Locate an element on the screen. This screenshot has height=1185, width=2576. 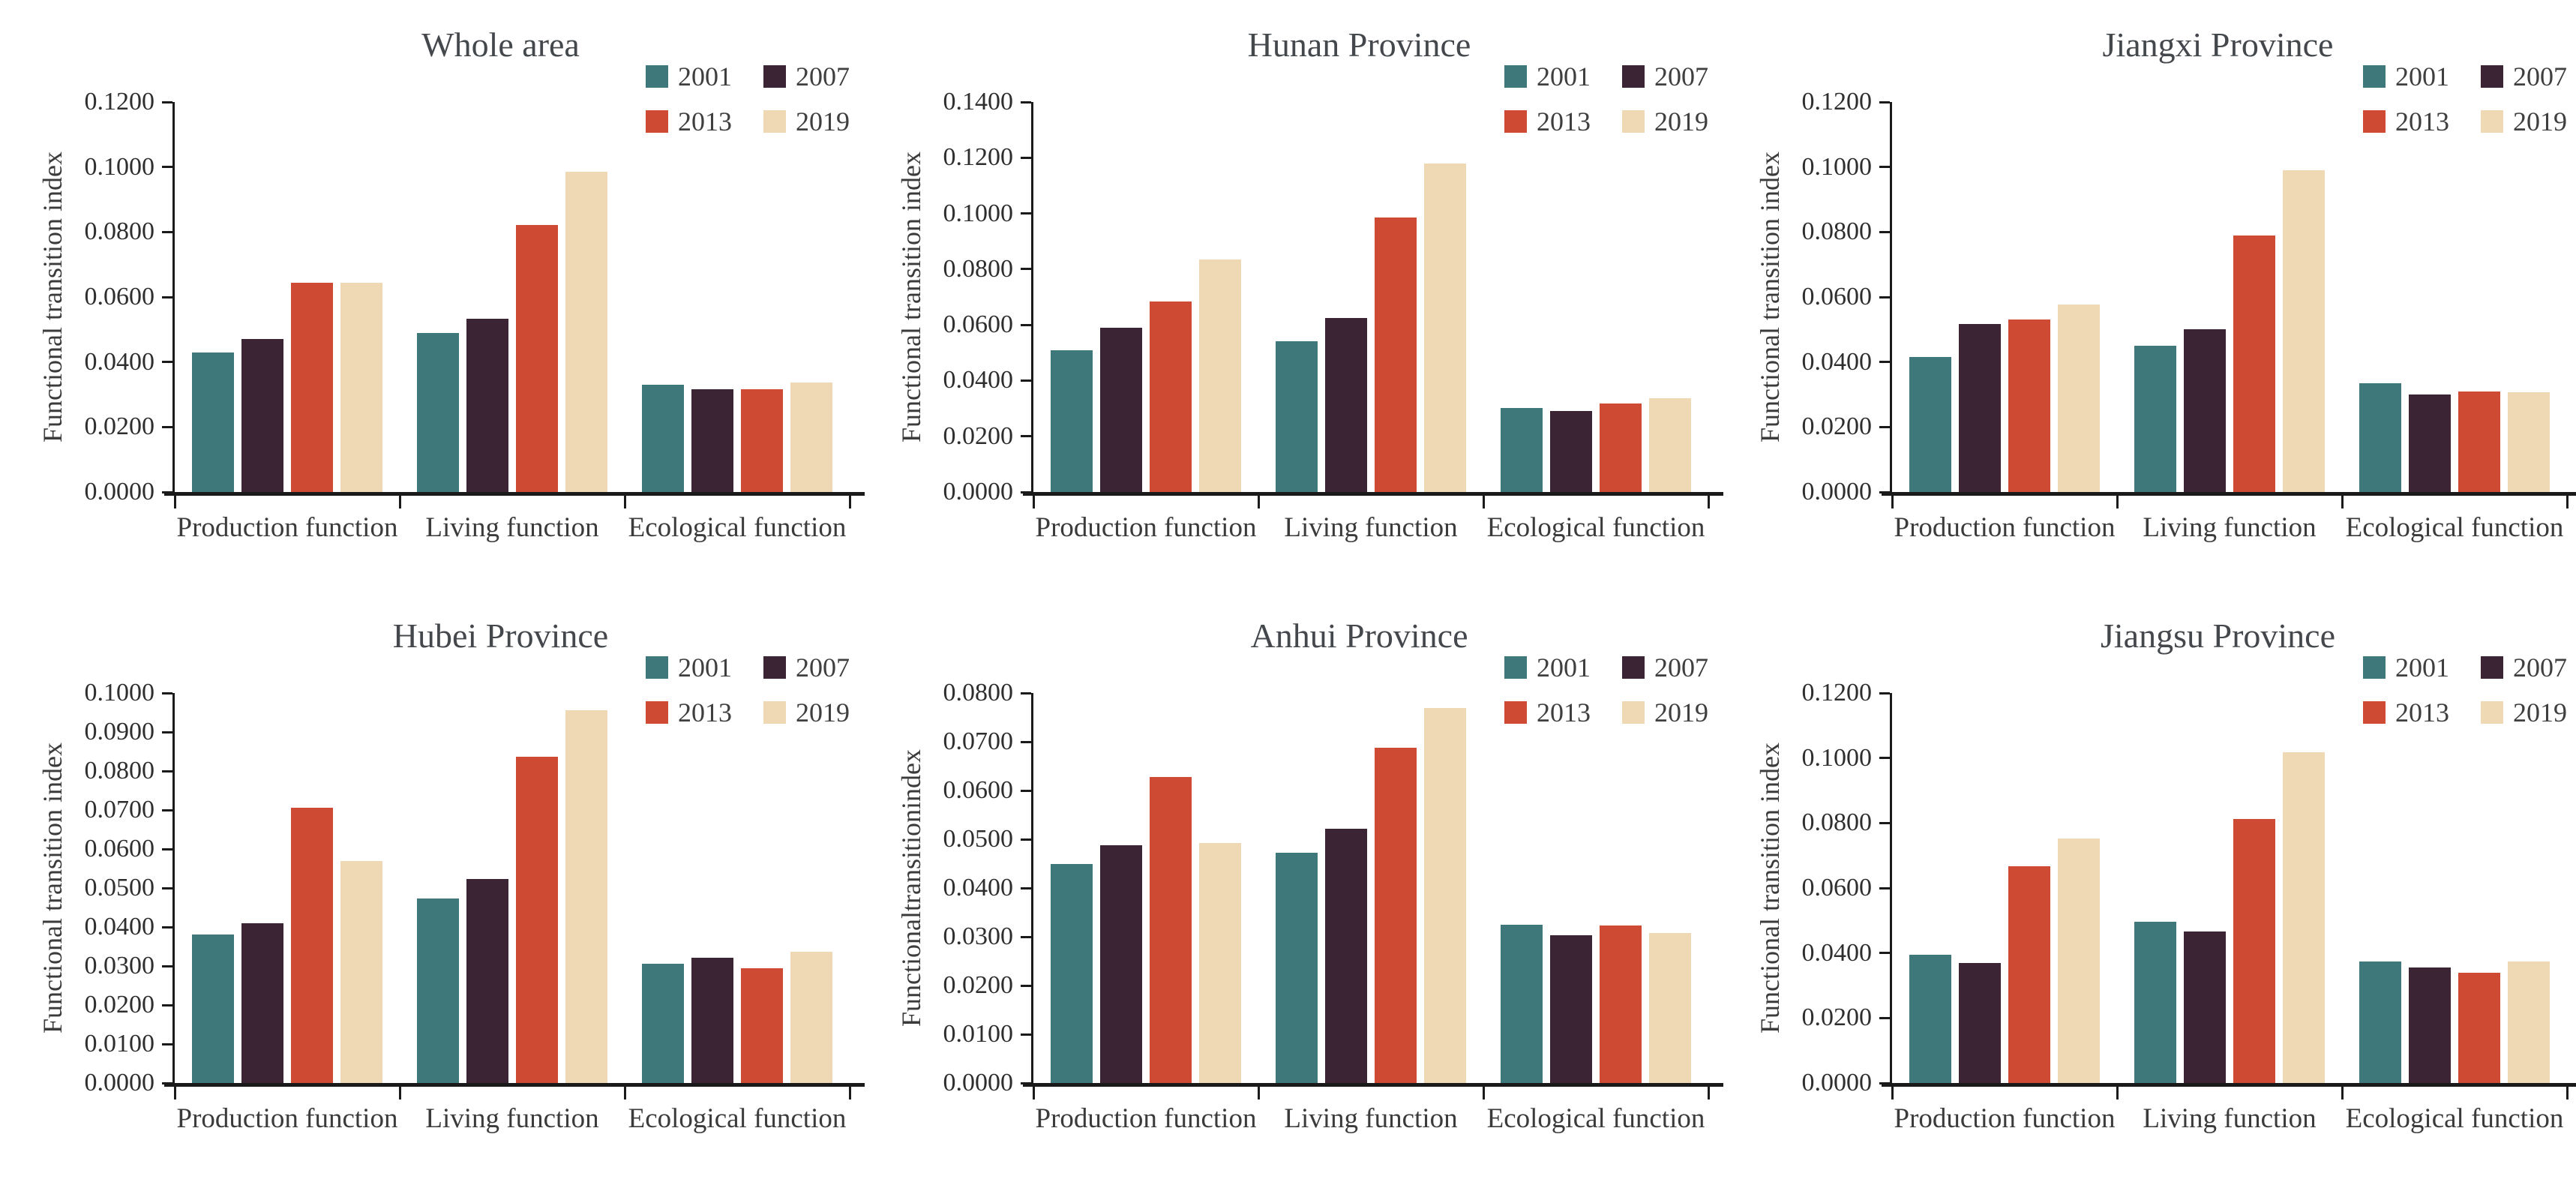
legend-swatch-2001 is located at coordinates (657, 667).